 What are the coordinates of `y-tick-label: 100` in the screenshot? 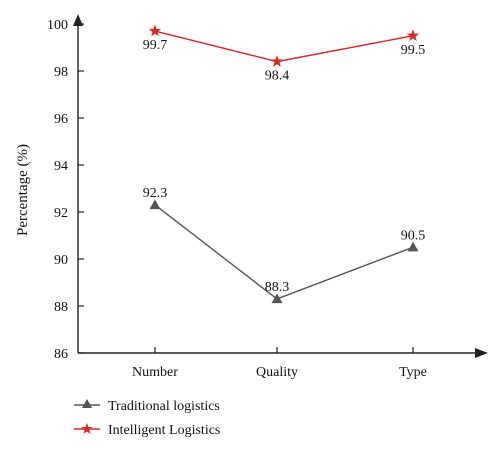 It's located at (57, 25).